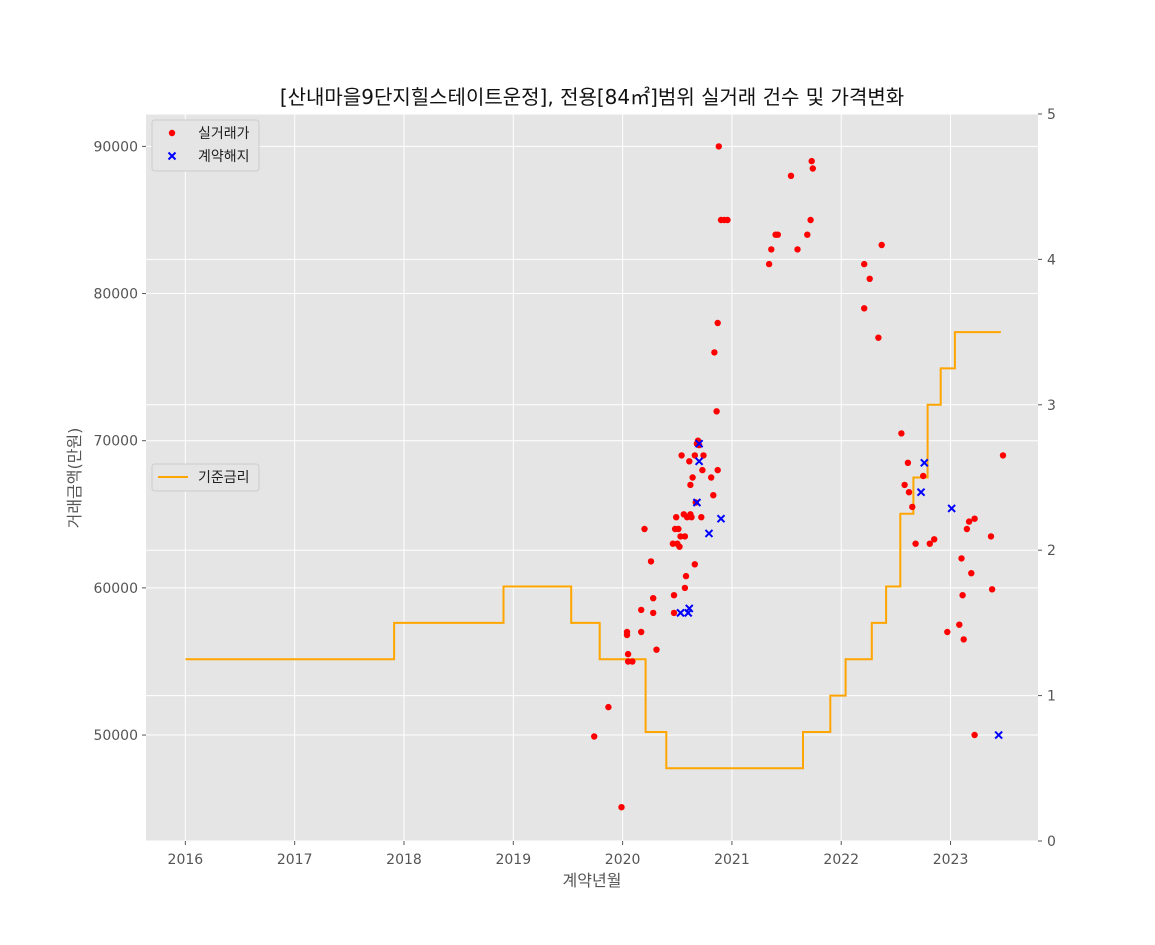 The height and width of the screenshot is (945, 1155). Describe the element at coordinates (205, 145) in the screenshot. I see `legend-top: 실거래가 계약해지` at that location.